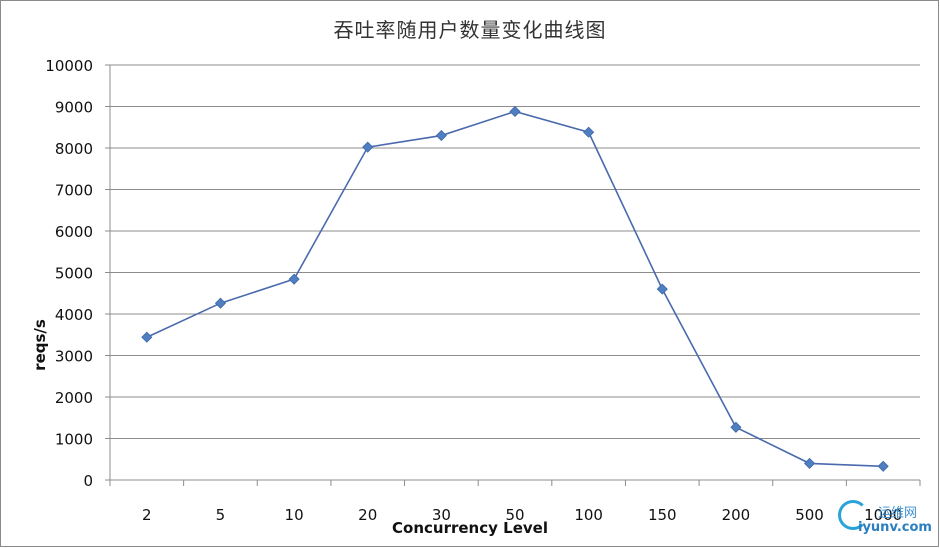  I want to click on chart-title: 吞吐率随用户数量变化曲线图, so click(470, 30).